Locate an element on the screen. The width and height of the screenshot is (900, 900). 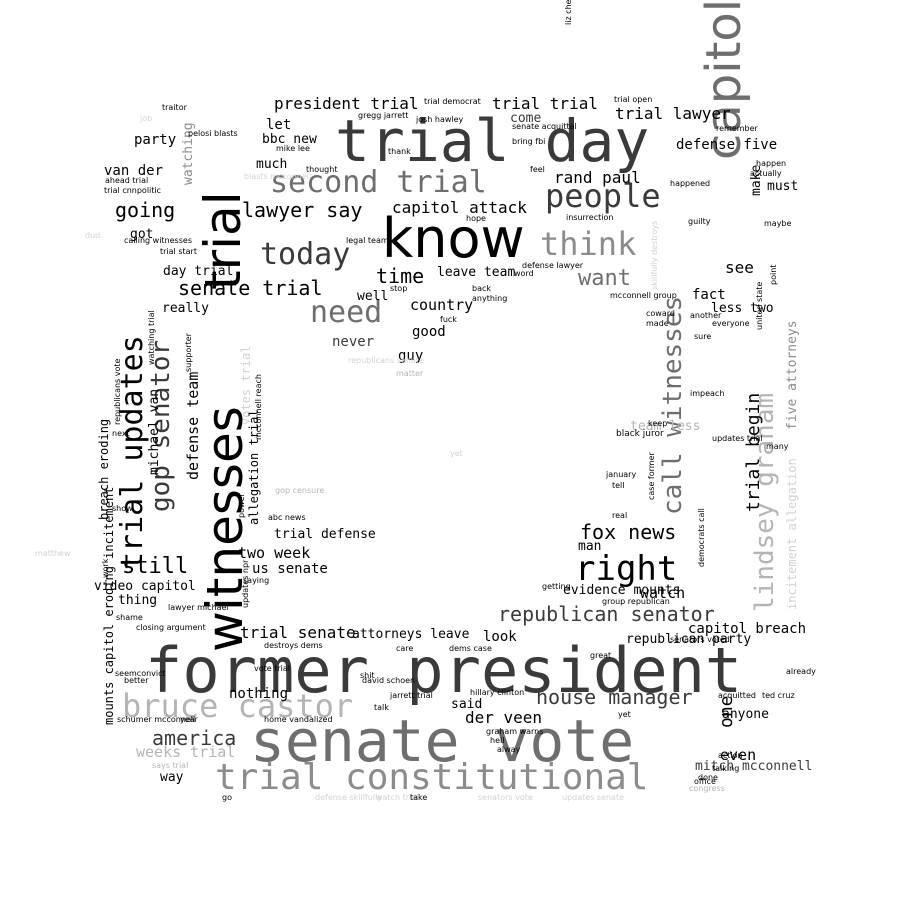
cloud-word: hell is located at coordinates (497, 740).